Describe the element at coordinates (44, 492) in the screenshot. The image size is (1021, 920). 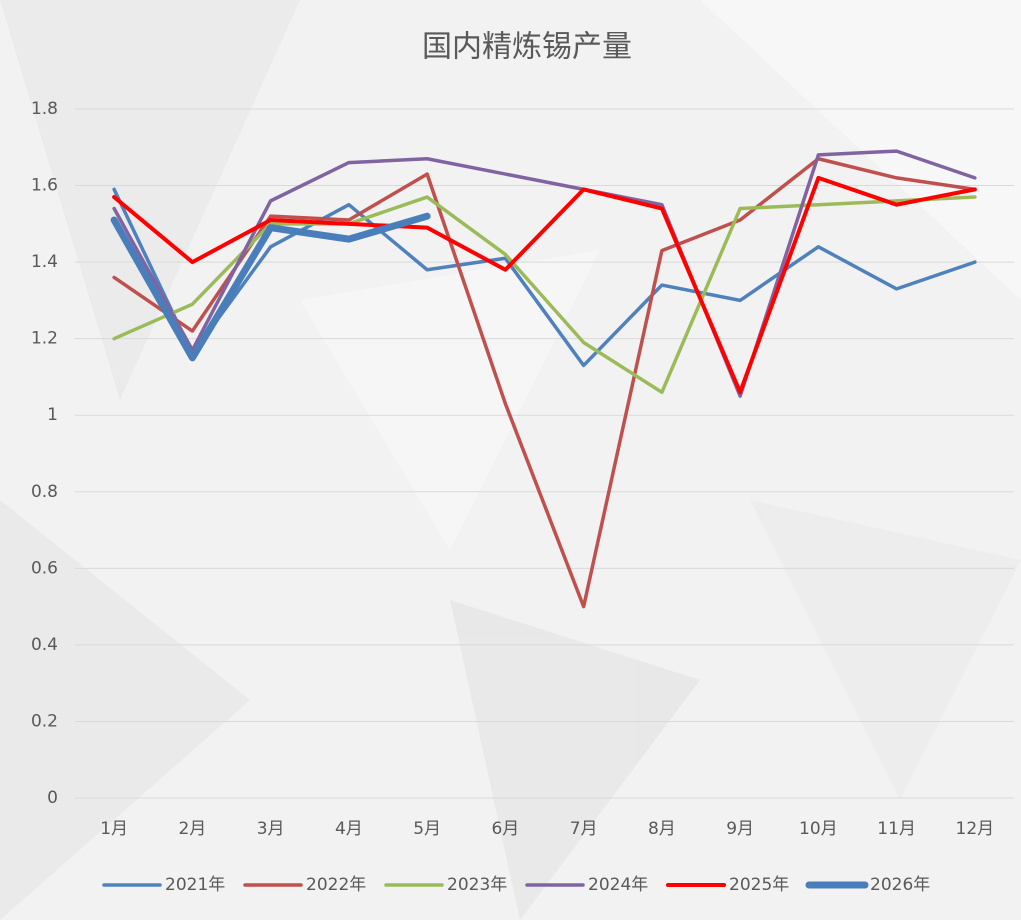
I see `y-tick-label: 0.8` at that location.